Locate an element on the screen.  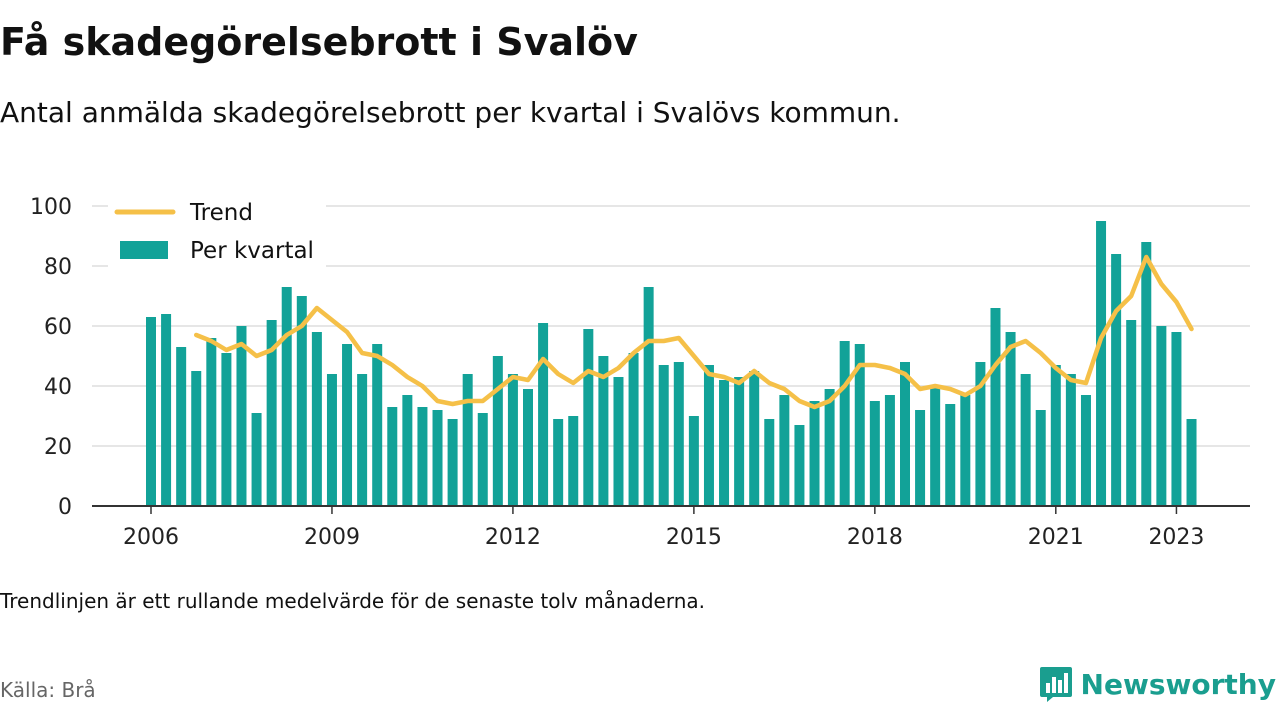
x-tick-label: 2023 is located at coordinates (1176, 537).